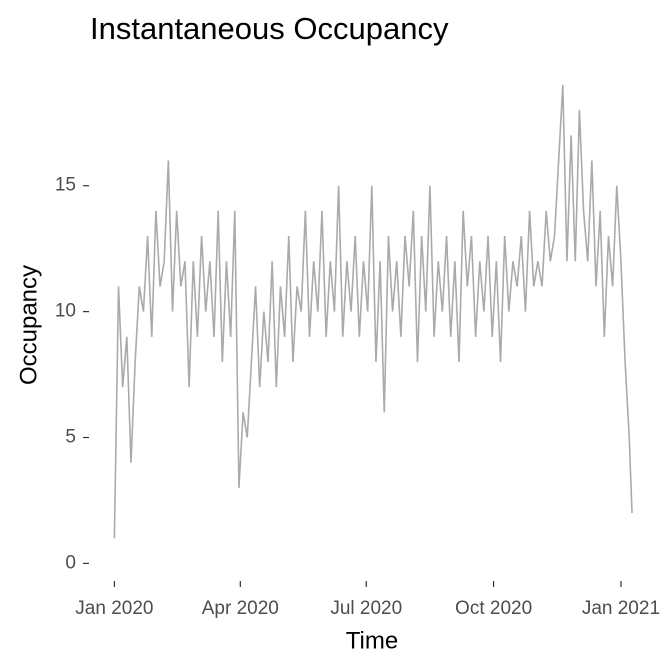 The image size is (672, 672). What do you see at coordinates (65, 185) in the screenshot?
I see `y-tick-label: 15` at bounding box center [65, 185].